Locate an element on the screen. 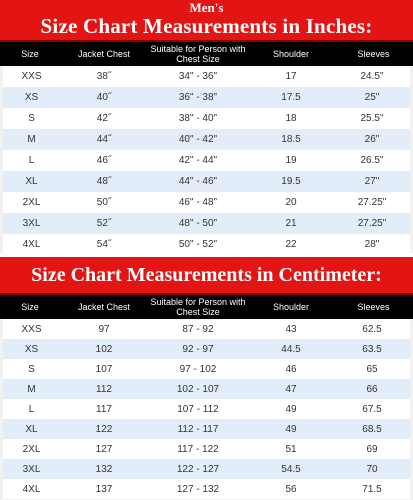 The width and height of the screenshot is (413, 500). table-row: M 112 102 - 107 47 66 is located at coordinates (206, 389).